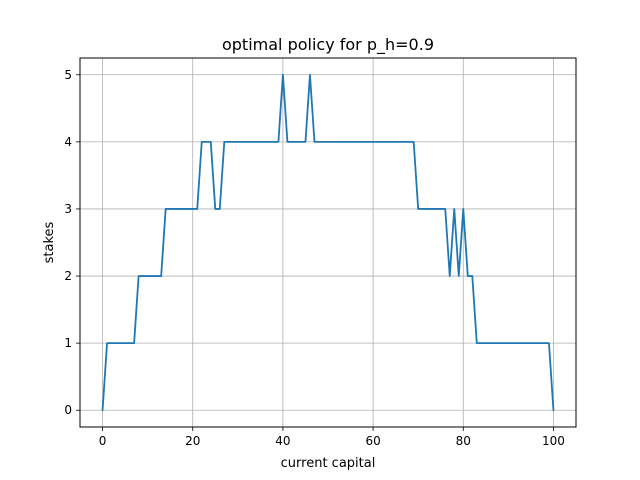 The height and width of the screenshot is (480, 640). What do you see at coordinates (68, 209) in the screenshot?
I see `y-tick-label: 3` at bounding box center [68, 209].